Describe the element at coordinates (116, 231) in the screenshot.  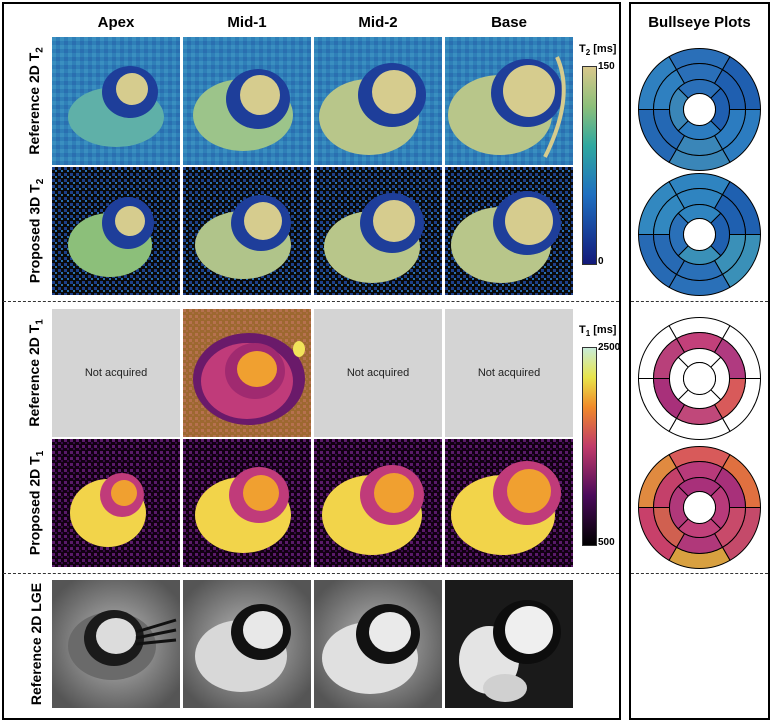
I see `tile-prop-t2-apex` at that location.